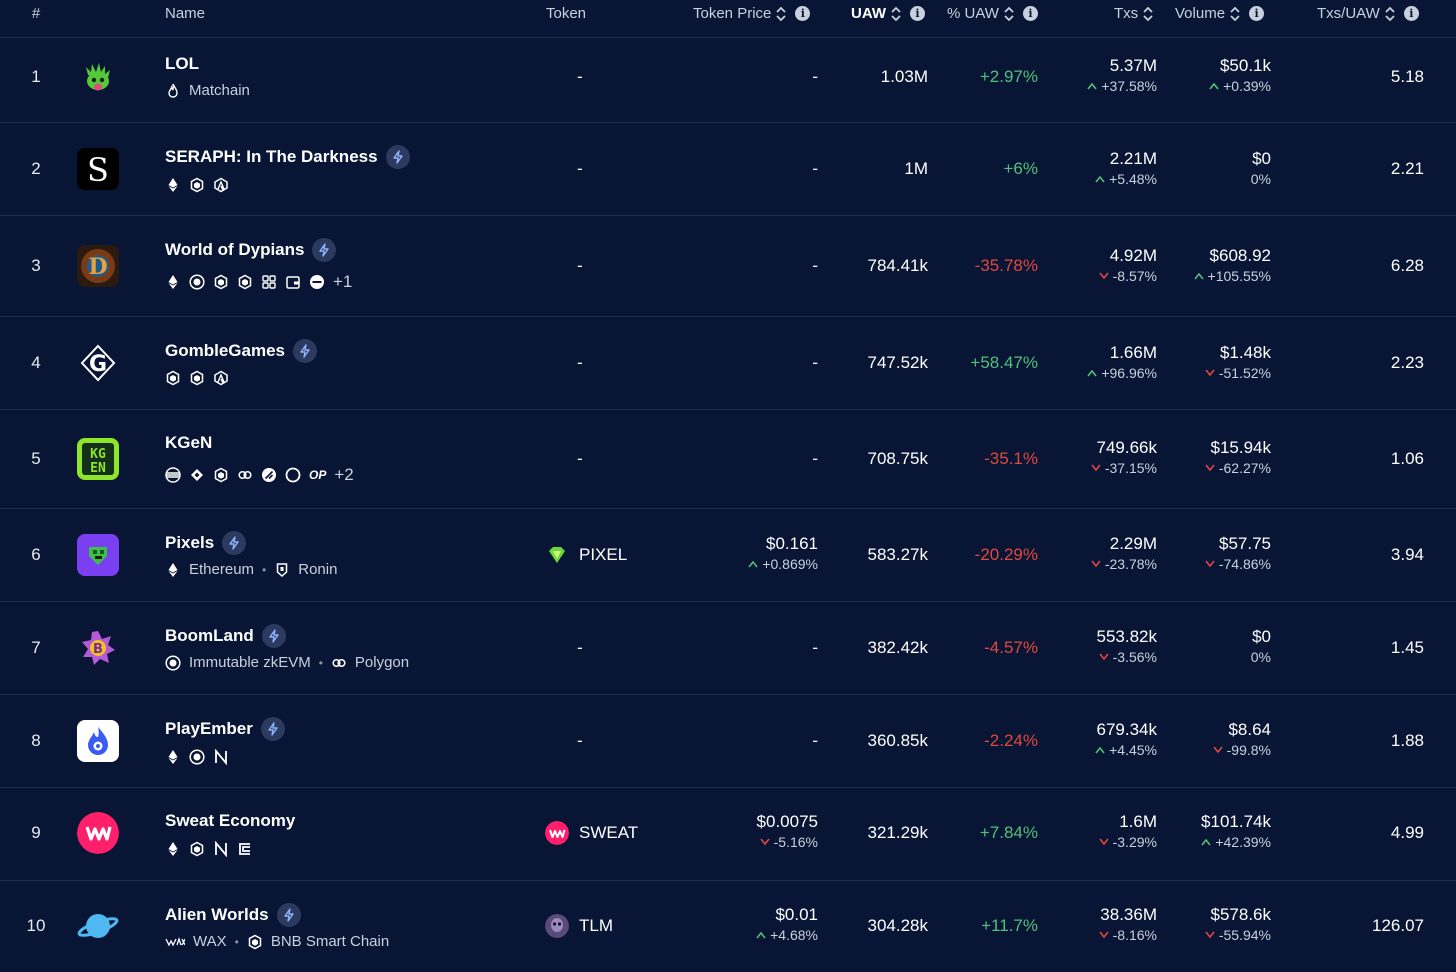 This screenshot has width=1456, height=972. I want to click on game-name-text: GombleGames, so click(225, 350).